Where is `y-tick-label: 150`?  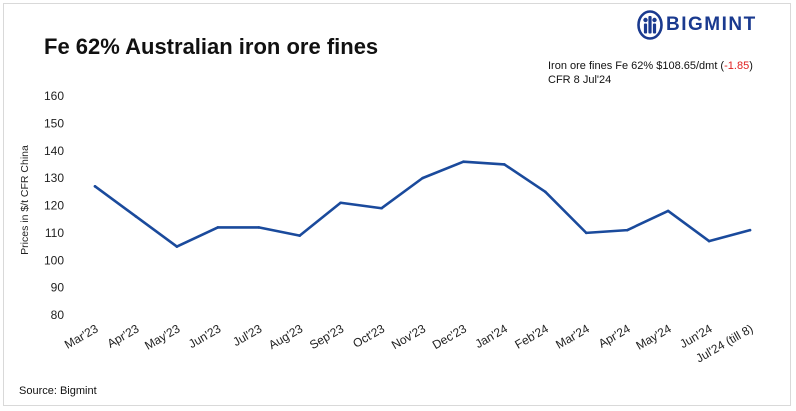 y-tick-label: 150 is located at coordinates (54, 123).